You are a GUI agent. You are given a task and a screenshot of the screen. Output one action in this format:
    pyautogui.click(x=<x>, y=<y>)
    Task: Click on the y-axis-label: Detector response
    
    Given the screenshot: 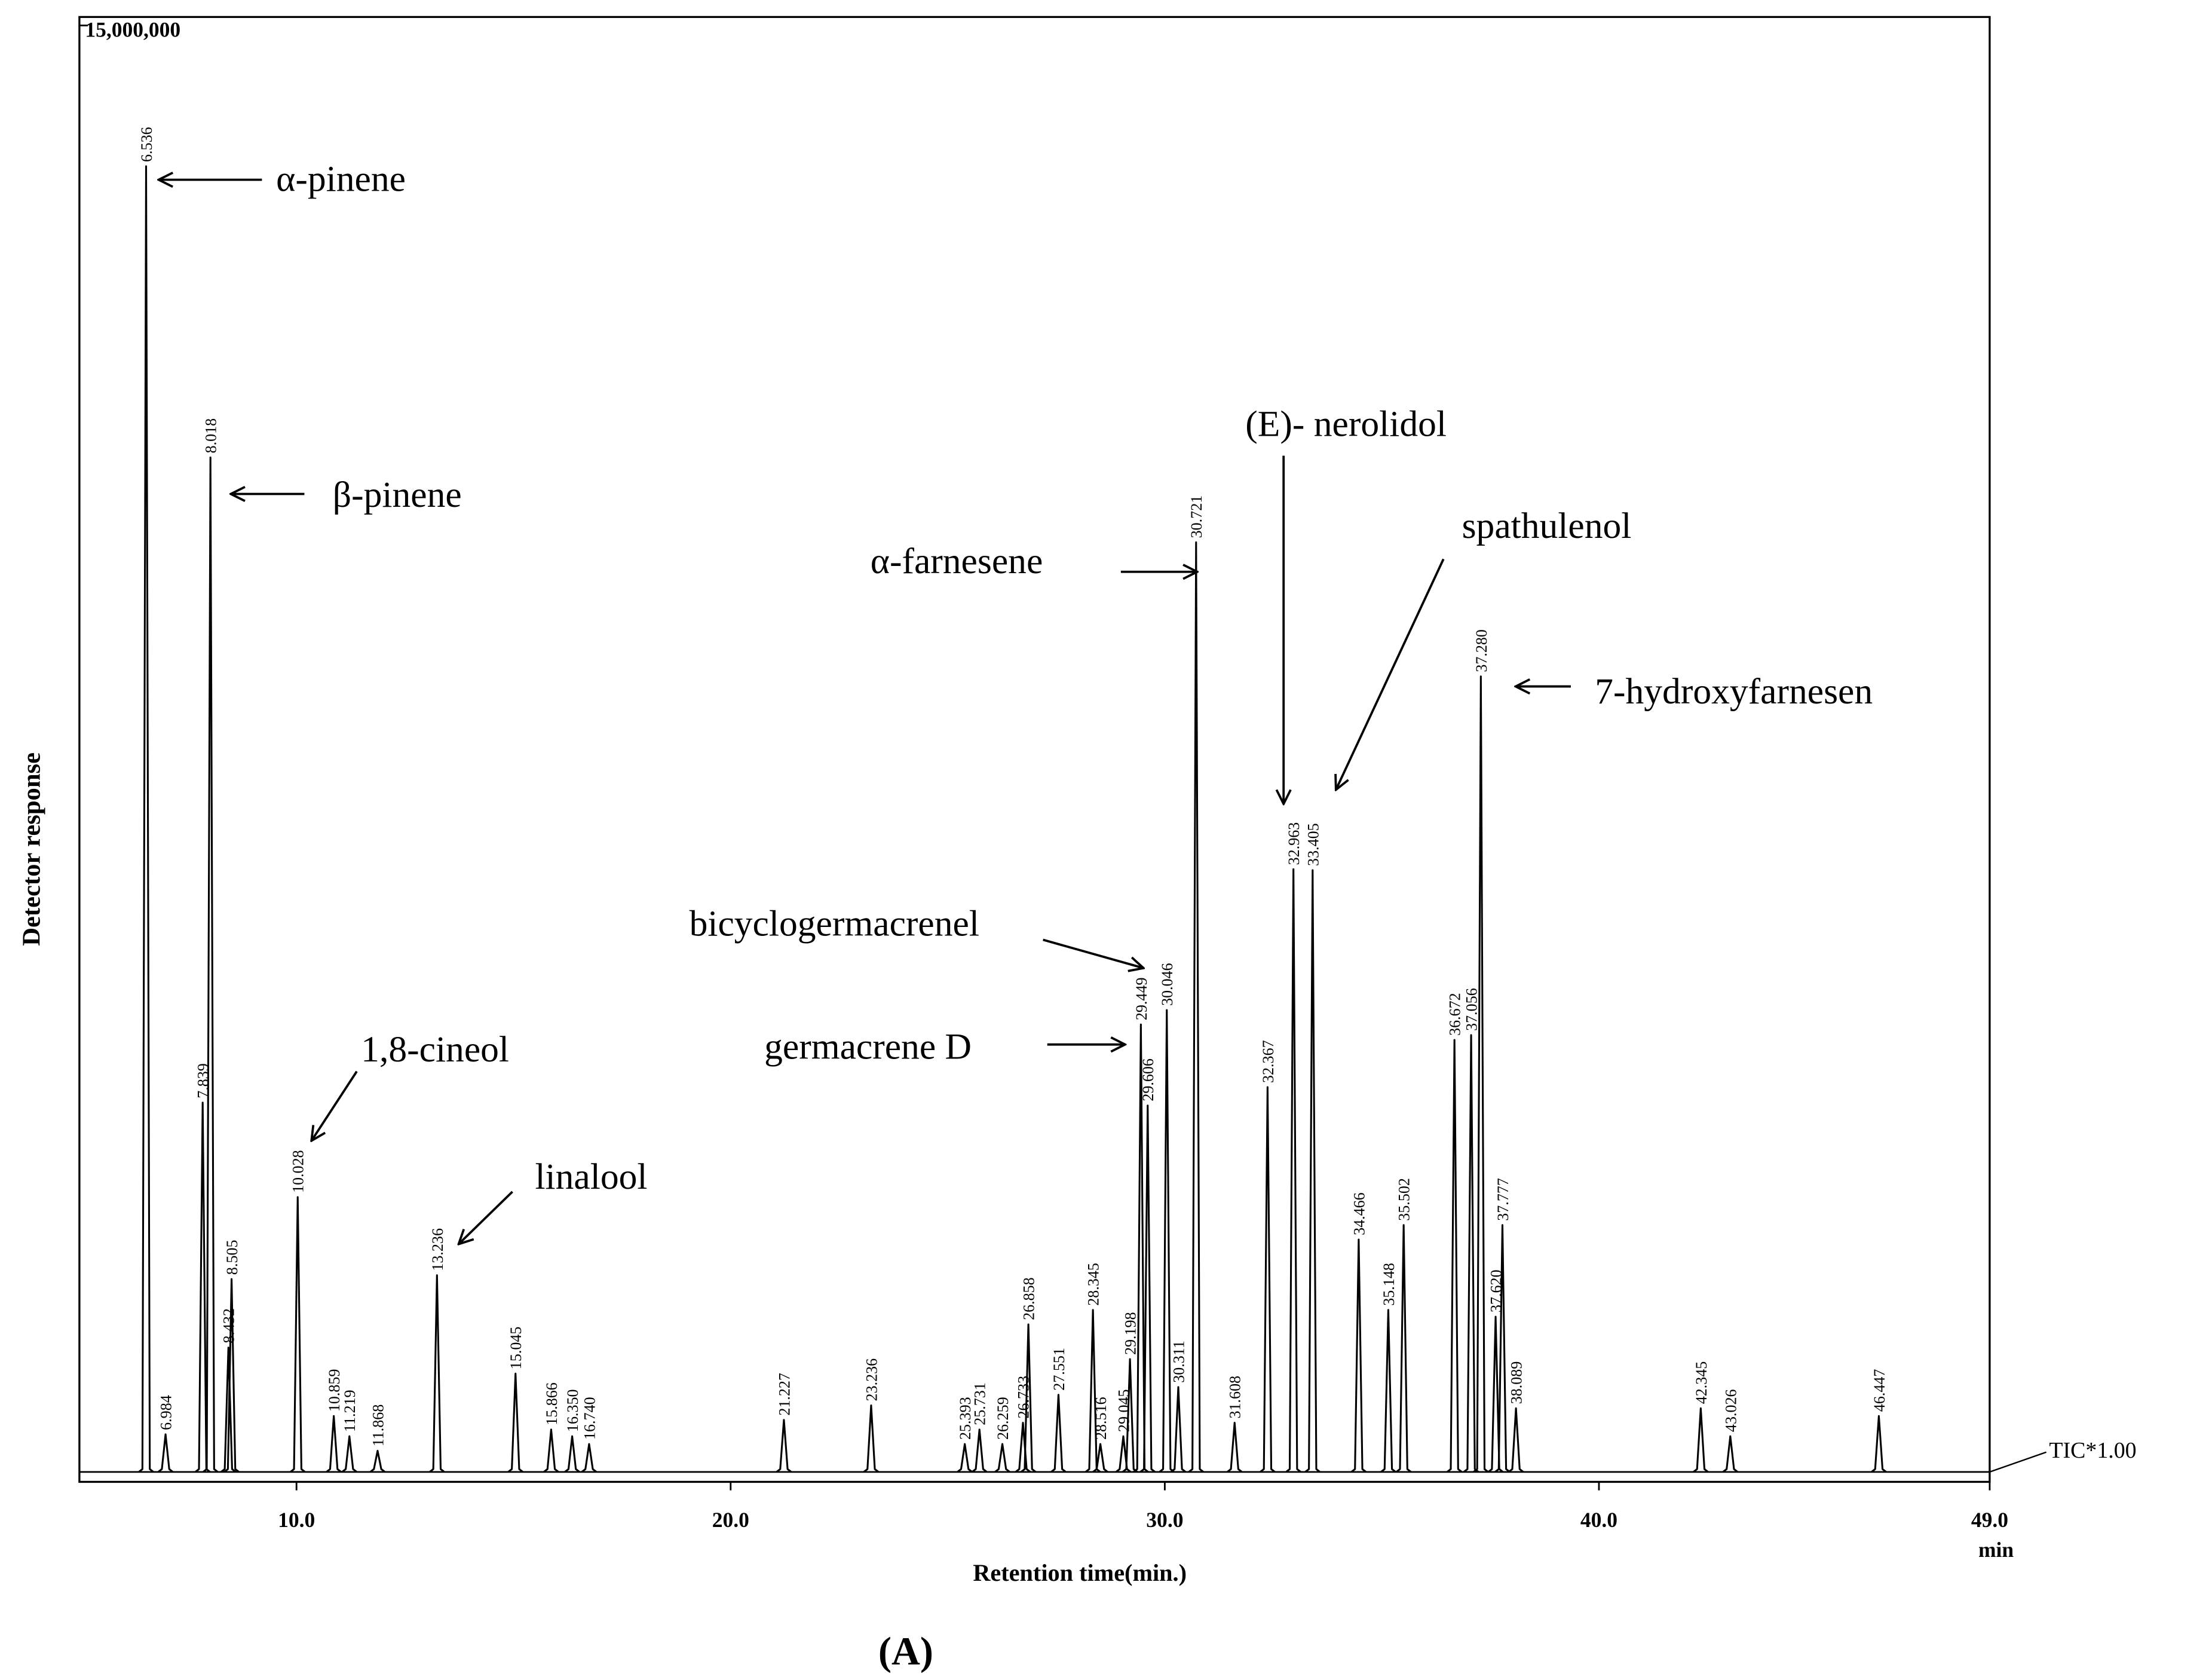 What is the action you would take?
    pyautogui.click(x=32, y=849)
    